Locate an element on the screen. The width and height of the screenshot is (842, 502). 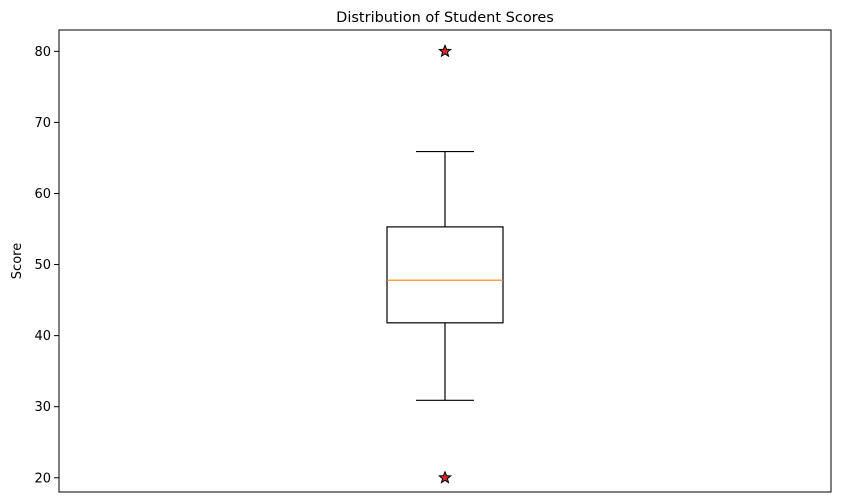
y-axis-title: Score is located at coordinates (17, 261).